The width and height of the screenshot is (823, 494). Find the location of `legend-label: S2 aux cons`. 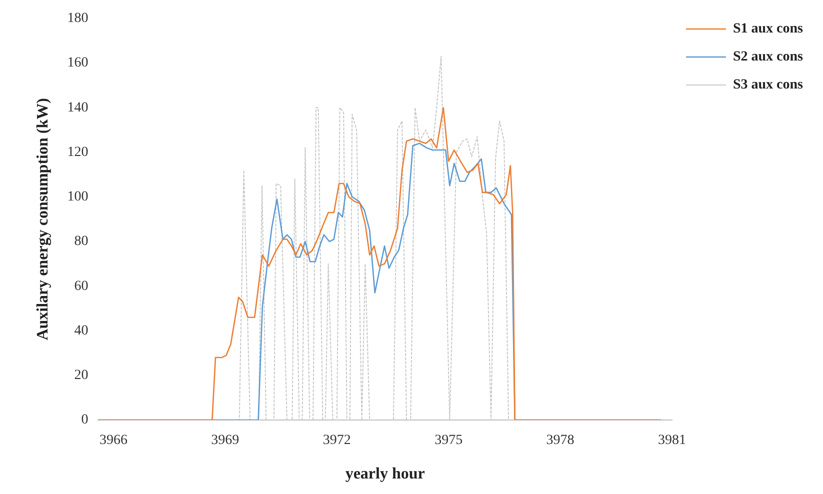

legend-label: S2 aux cons is located at coordinates (768, 57).